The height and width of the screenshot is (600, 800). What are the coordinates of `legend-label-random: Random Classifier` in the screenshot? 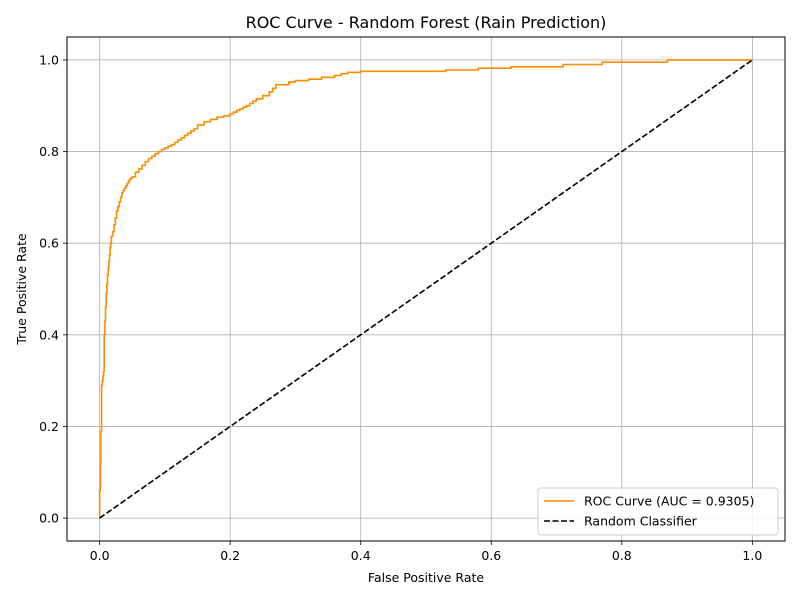 It's located at (641, 521).